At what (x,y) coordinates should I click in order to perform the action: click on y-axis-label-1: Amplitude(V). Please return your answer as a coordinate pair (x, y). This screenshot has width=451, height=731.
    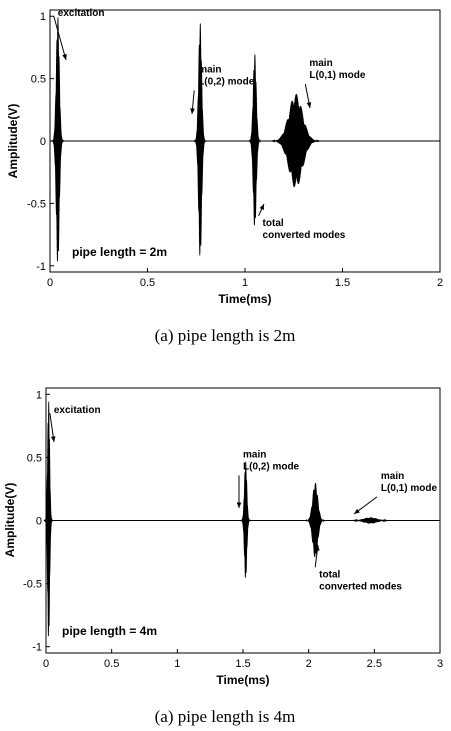
    Looking at the image, I should click on (13, 141).